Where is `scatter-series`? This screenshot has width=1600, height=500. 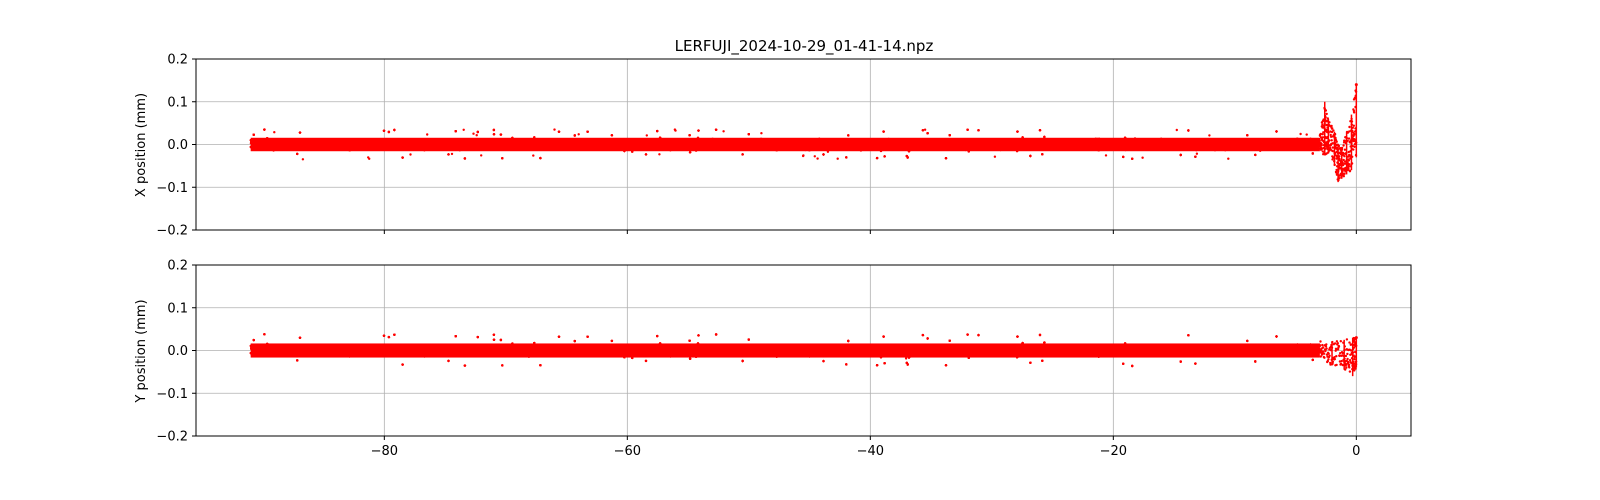 scatter-series is located at coordinates (803, 133).